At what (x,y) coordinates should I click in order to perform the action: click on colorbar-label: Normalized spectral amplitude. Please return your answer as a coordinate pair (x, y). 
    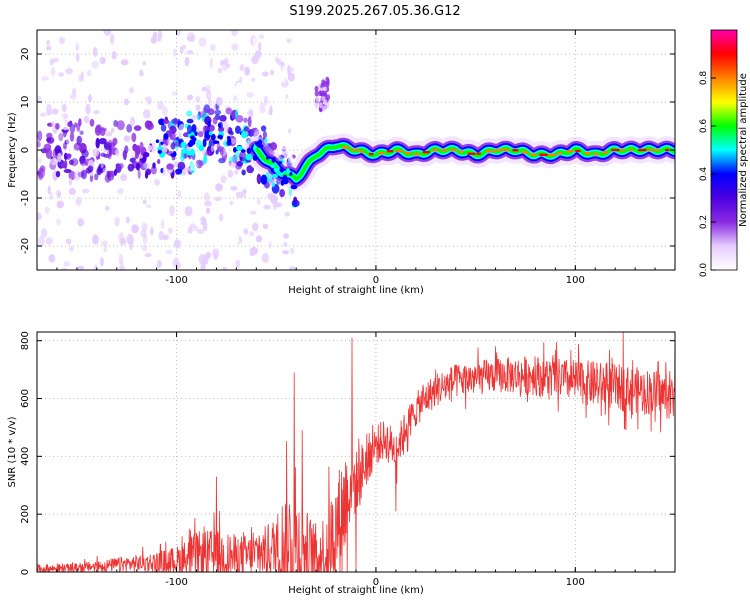
    Looking at the image, I should click on (743, 150).